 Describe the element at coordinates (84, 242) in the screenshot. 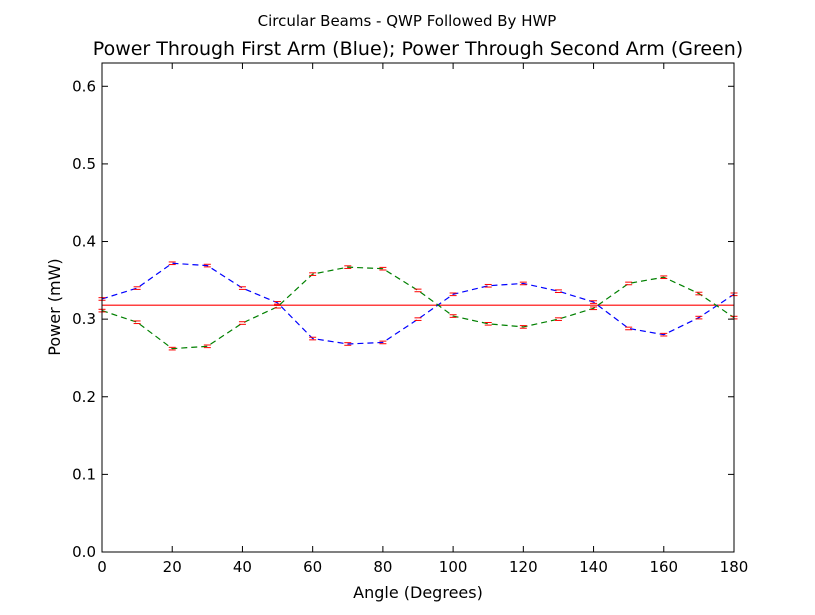

I see `y-tick-label: 0.4` at that location.